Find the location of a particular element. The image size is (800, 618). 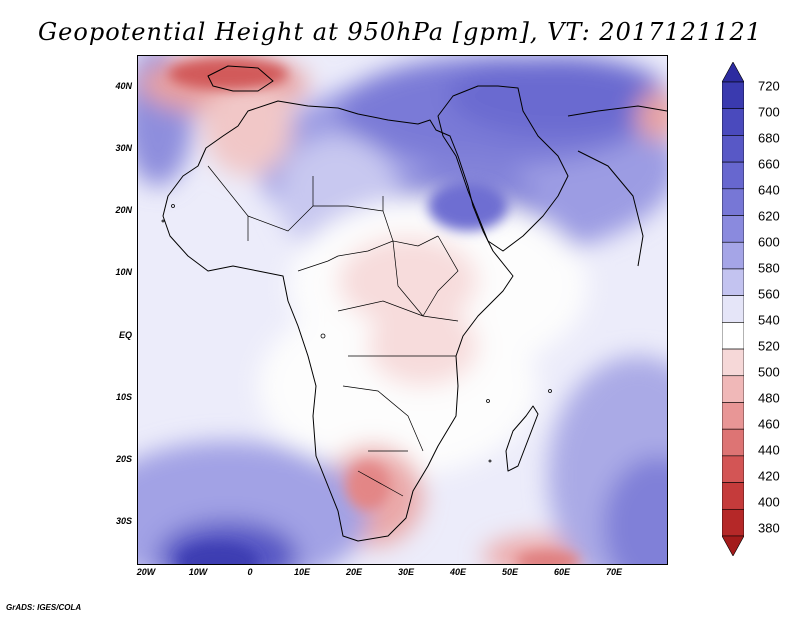

y-tick-label: 30S is located at coordinates (123, 521).